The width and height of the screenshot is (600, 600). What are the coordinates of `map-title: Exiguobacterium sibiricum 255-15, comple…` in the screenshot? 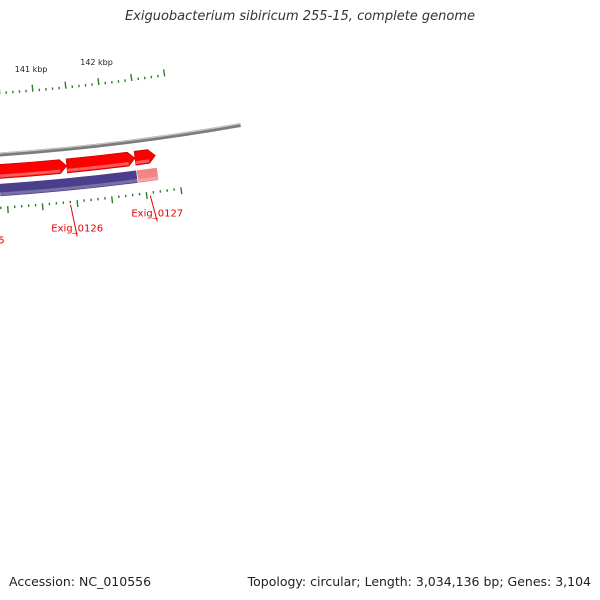 It's located at (300, 16).